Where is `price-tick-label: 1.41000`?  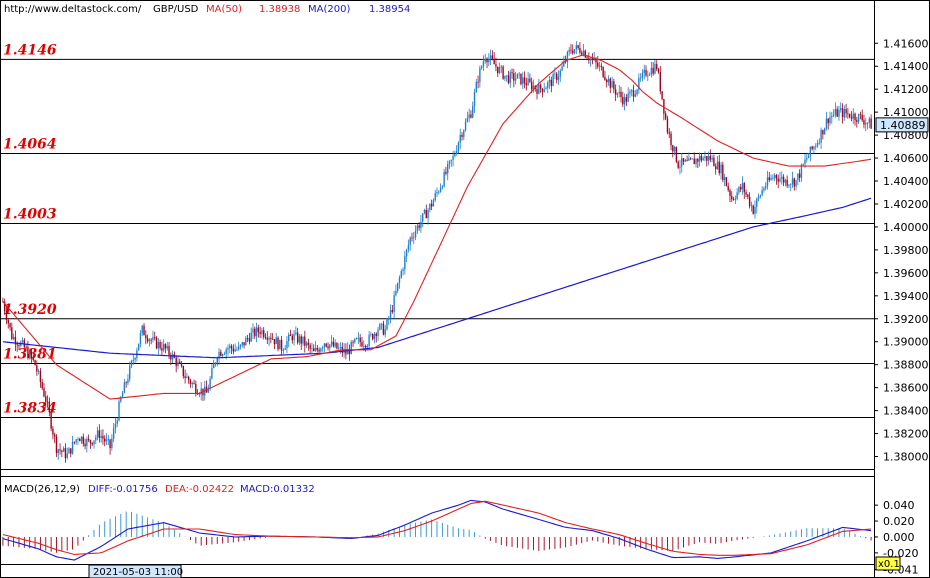
price-tick-label: 1.41000 is located at coordinates (906, 112).